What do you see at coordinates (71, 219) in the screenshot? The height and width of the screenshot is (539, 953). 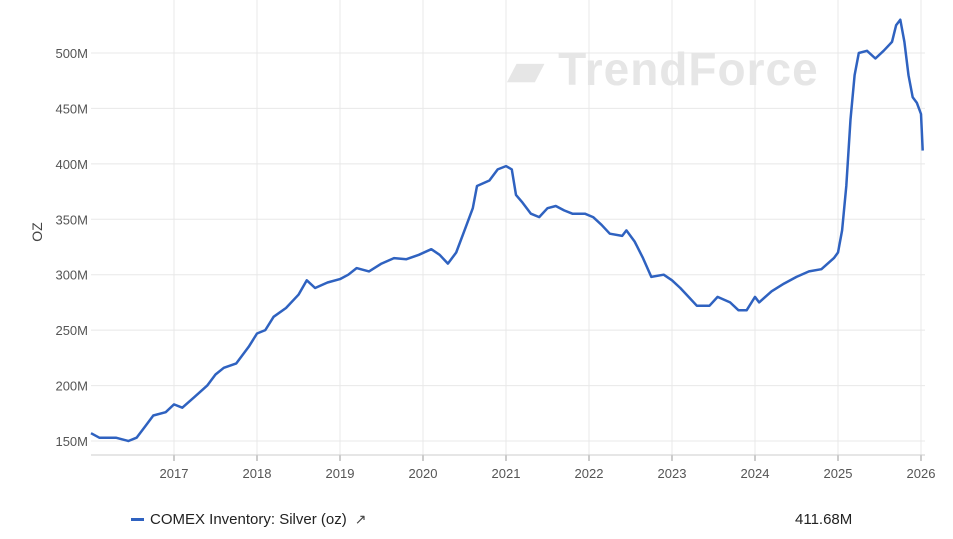 I see `y-tick-label: 350M` at bounding box center [71, 219].